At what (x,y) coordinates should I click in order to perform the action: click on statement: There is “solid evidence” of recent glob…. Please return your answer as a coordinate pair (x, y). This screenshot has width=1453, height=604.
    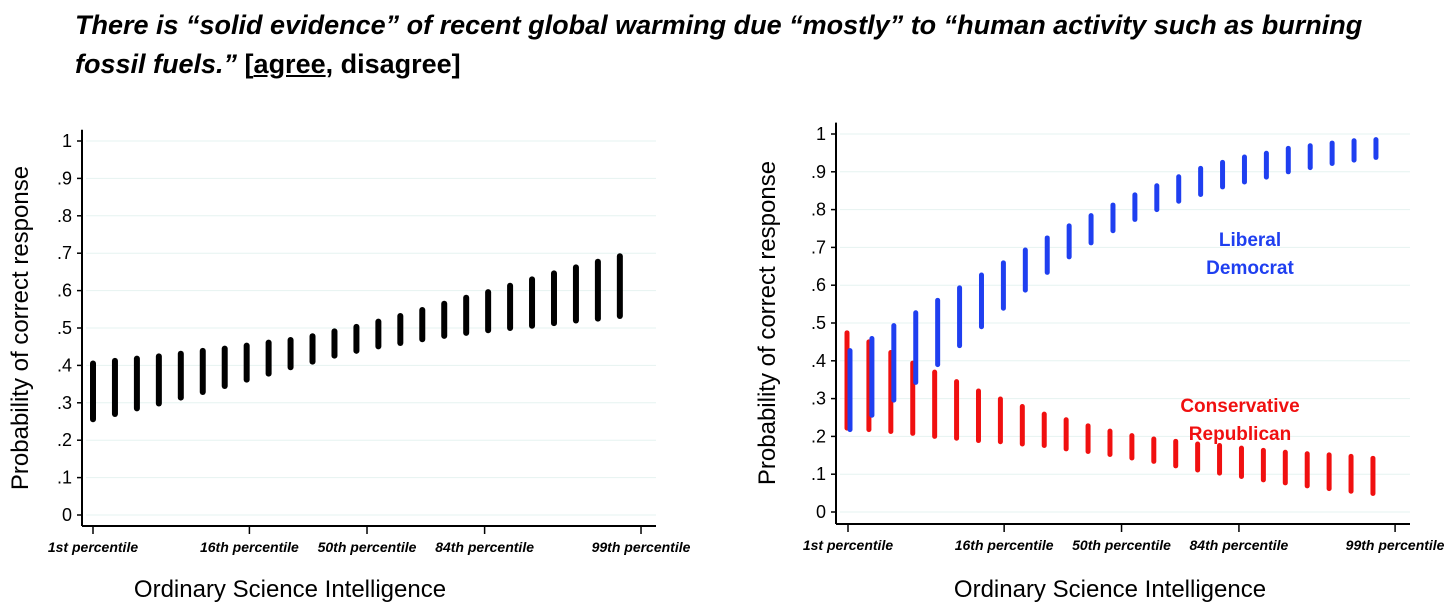
    Looking at the image, I should click on (719, 44).